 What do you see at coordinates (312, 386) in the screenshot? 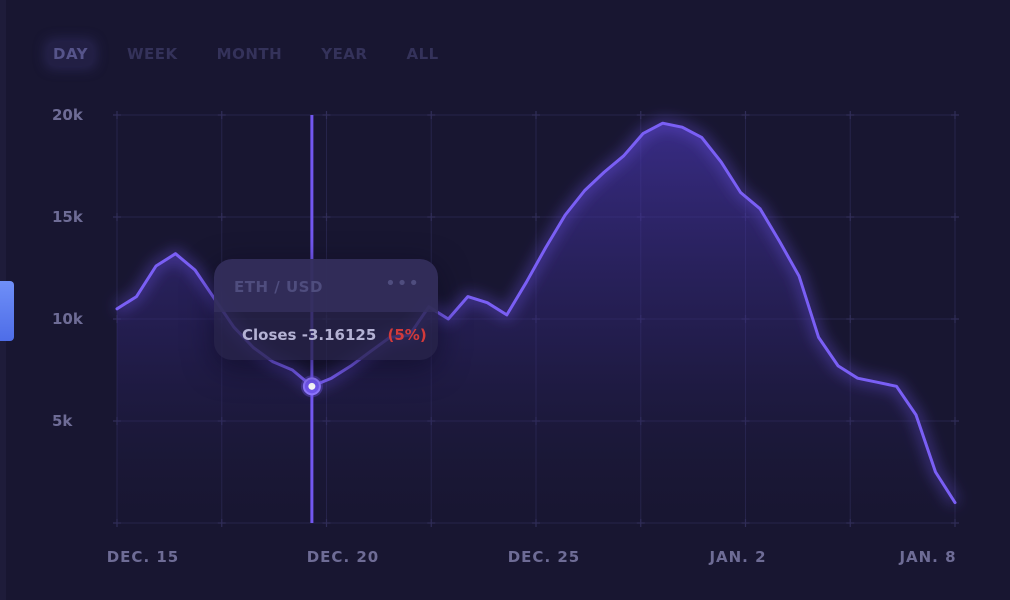
I see `highlight-marker-dot` at bounding box center [312, 386].